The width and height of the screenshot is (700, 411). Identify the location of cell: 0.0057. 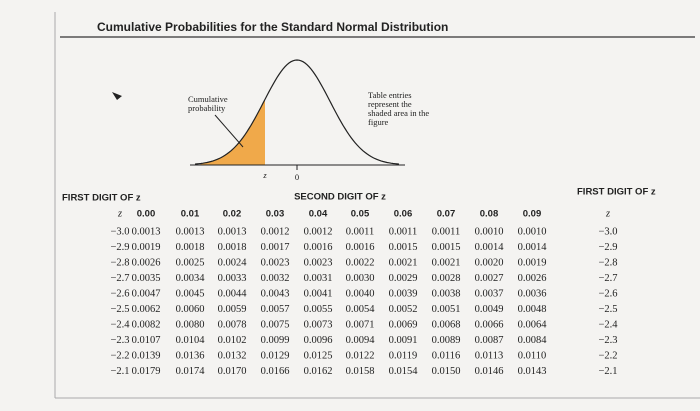
(275, 309).